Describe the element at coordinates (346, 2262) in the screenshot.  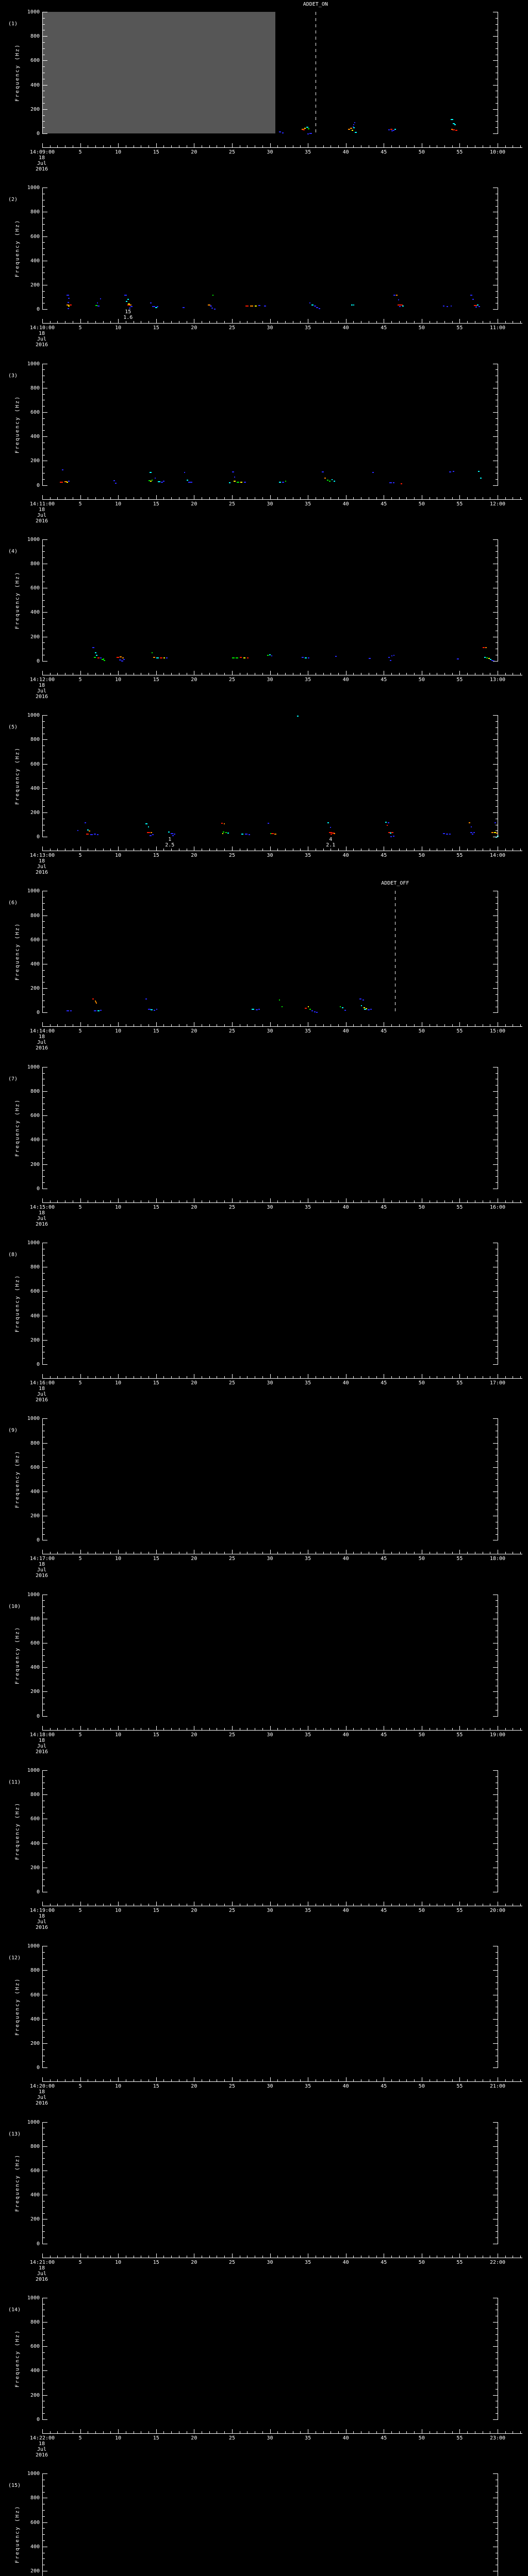
I see `x-tick-label: 40` at that location.